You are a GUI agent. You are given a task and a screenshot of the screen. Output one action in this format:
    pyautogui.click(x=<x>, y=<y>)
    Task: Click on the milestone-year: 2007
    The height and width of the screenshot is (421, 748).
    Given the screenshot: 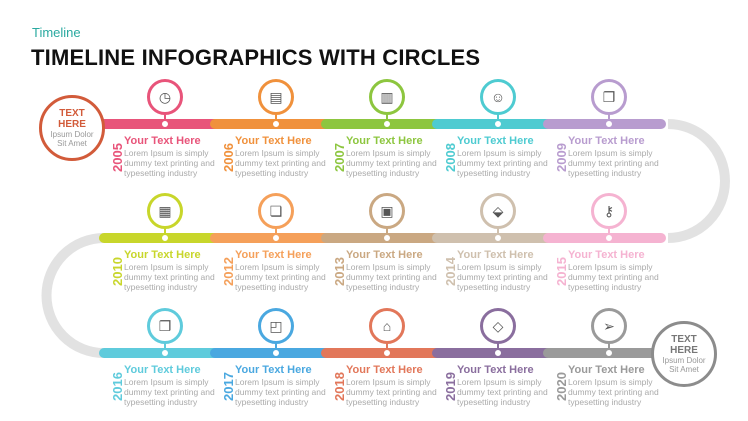 What is the action you would take?
    pyautogui.click(x=339, y=157)
    